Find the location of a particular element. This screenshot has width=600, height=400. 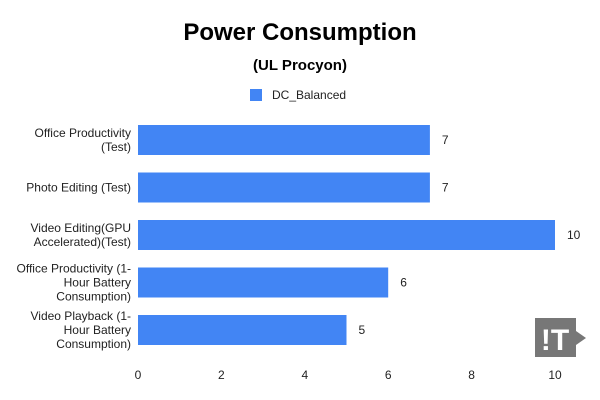

category-label: Accelerated)(Test) is located at coordinates (82, 242).